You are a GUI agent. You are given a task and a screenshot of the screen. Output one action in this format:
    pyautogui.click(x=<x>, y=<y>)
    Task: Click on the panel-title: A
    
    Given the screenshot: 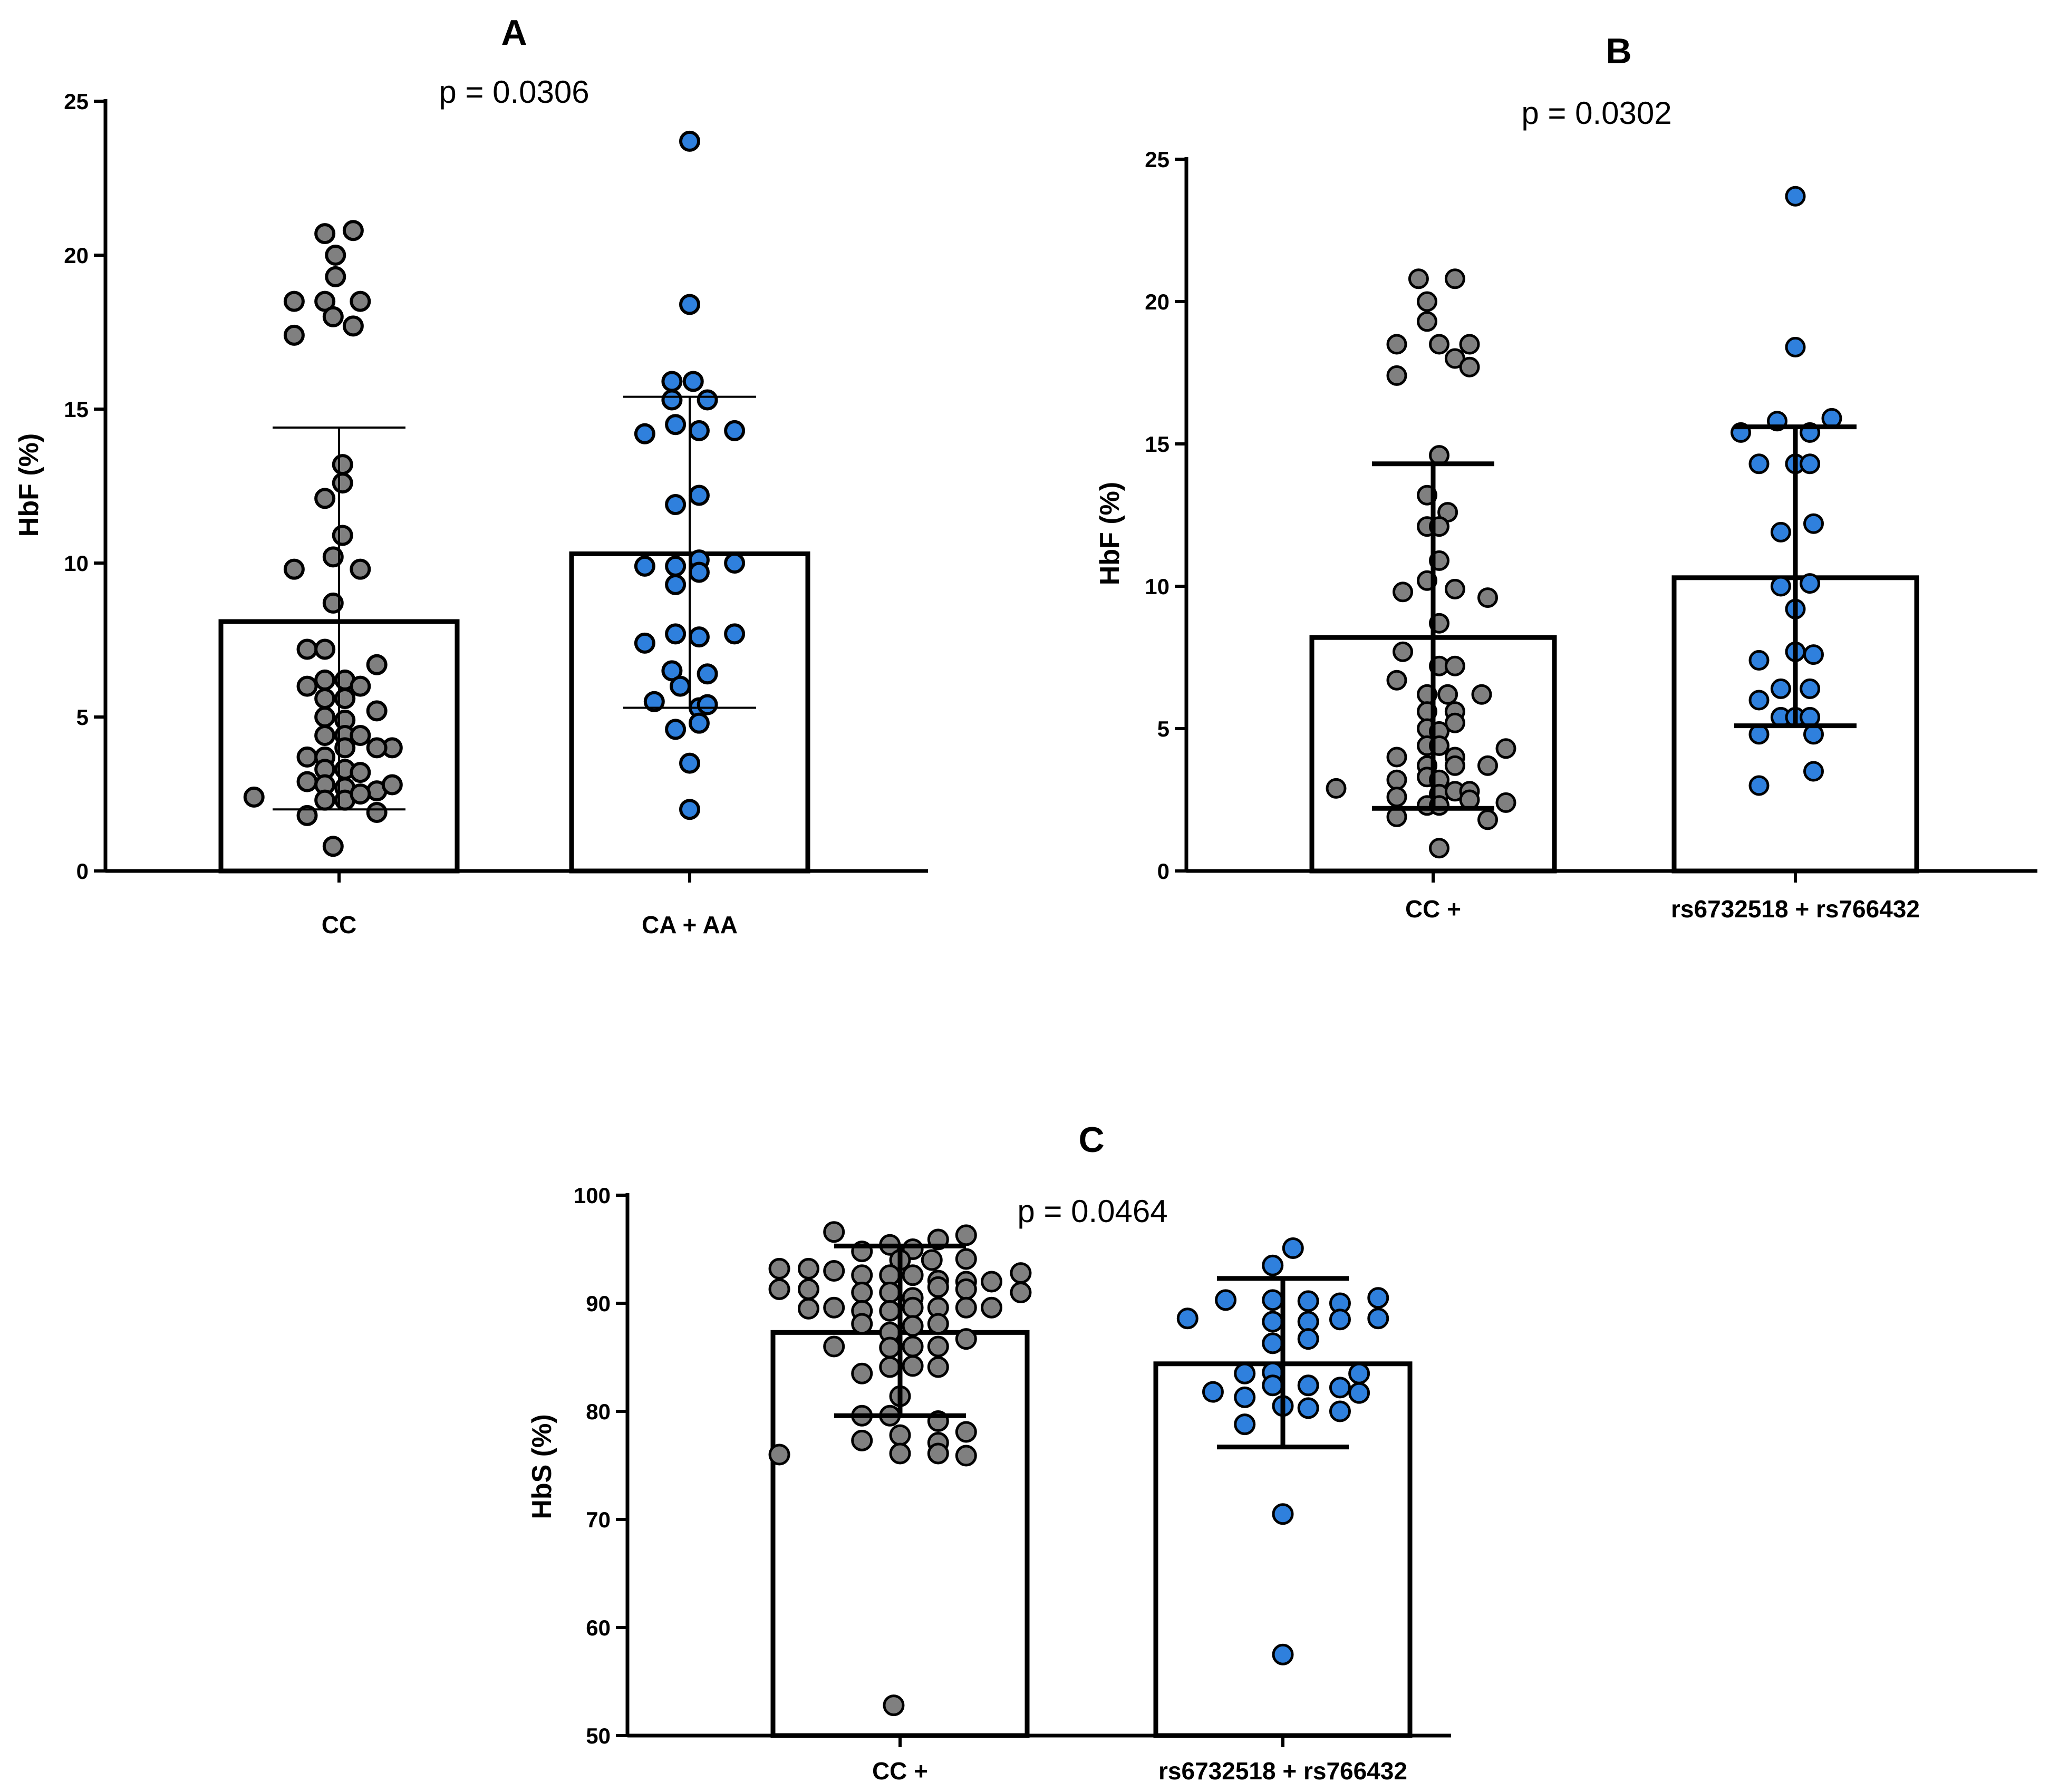 What is the action you would take?
    pyautogui.click(x=514, y=33)
    